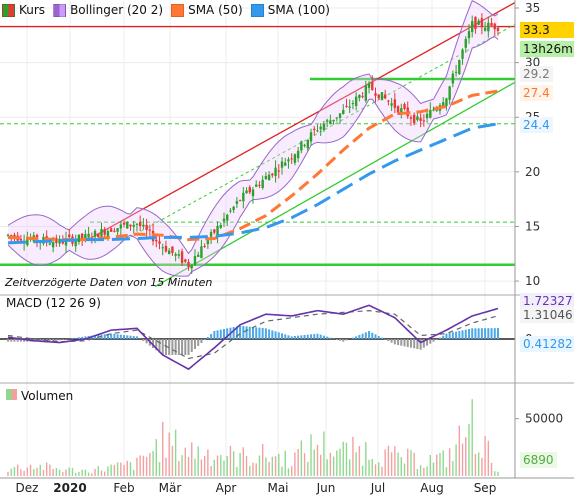  I want to click on volume-last-tag: 6890, so click(538, 460).